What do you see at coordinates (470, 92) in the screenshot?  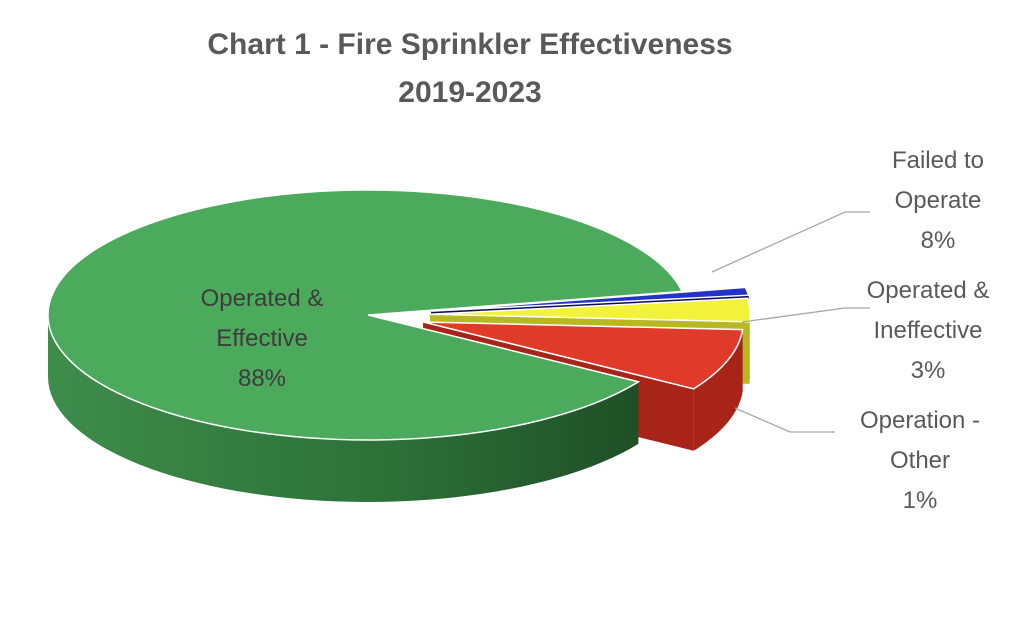 I see `chart-subtitle: 2019-2023` at bounding box center [470, 92].